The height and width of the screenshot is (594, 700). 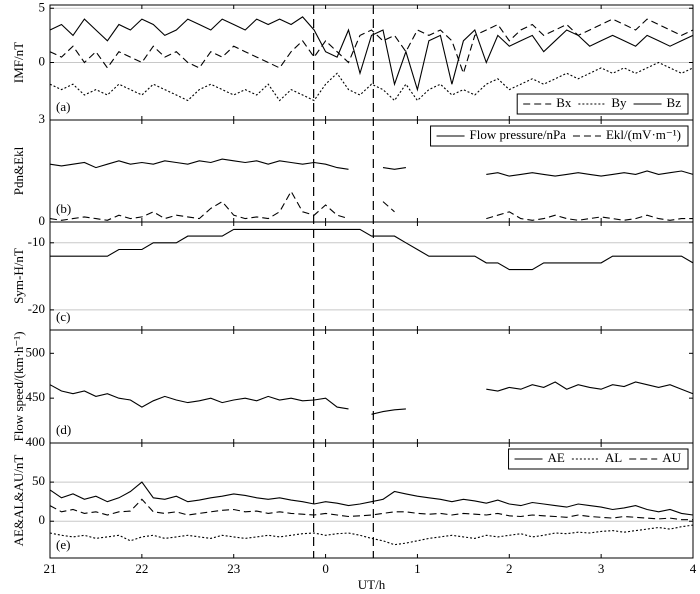 What do you see at coordinates (325, 568) in the screenshot?
I see `x-tick-label: 0` at bounding box center [325, 568].